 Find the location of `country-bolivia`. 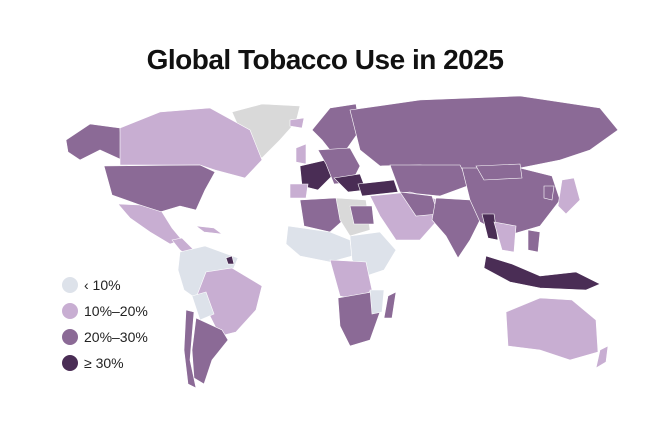

country-bolivia is located at coordinates (203, 306).